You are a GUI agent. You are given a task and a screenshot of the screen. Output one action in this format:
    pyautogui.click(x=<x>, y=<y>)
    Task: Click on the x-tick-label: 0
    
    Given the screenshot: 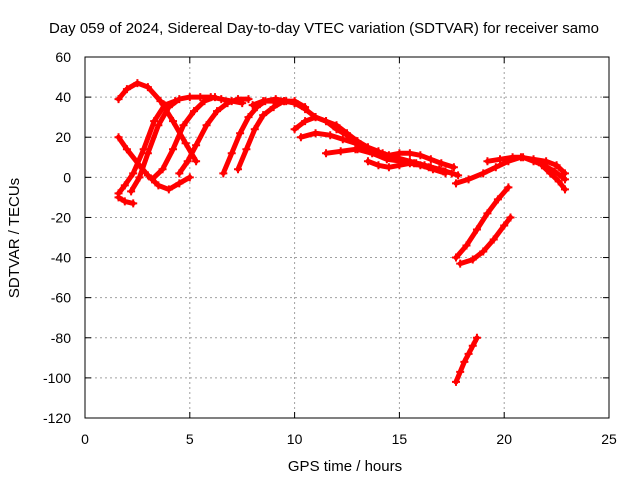 What is the action you would take?
    pyautogui.click(x=85, y=439)
    